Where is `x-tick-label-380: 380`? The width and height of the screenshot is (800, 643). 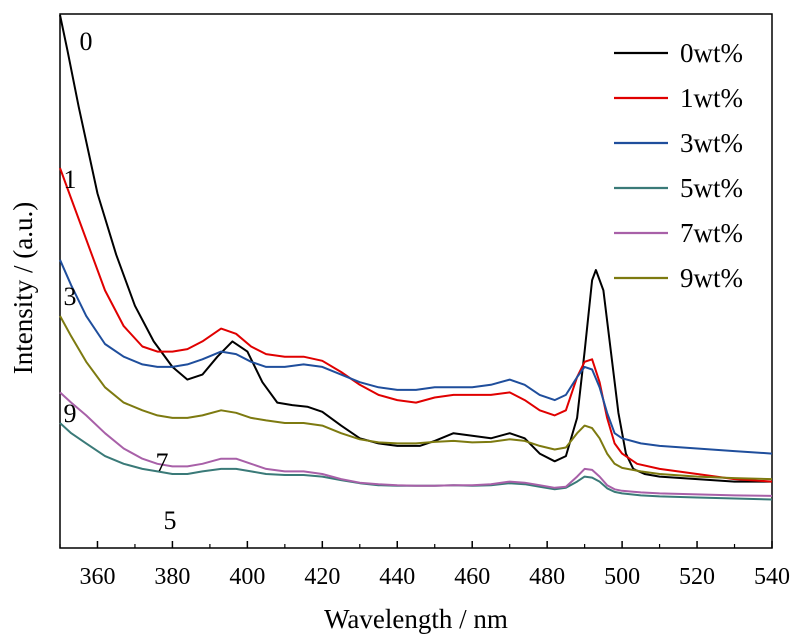 x-tick-label-380: 380 is located at coordinates (172, 577).